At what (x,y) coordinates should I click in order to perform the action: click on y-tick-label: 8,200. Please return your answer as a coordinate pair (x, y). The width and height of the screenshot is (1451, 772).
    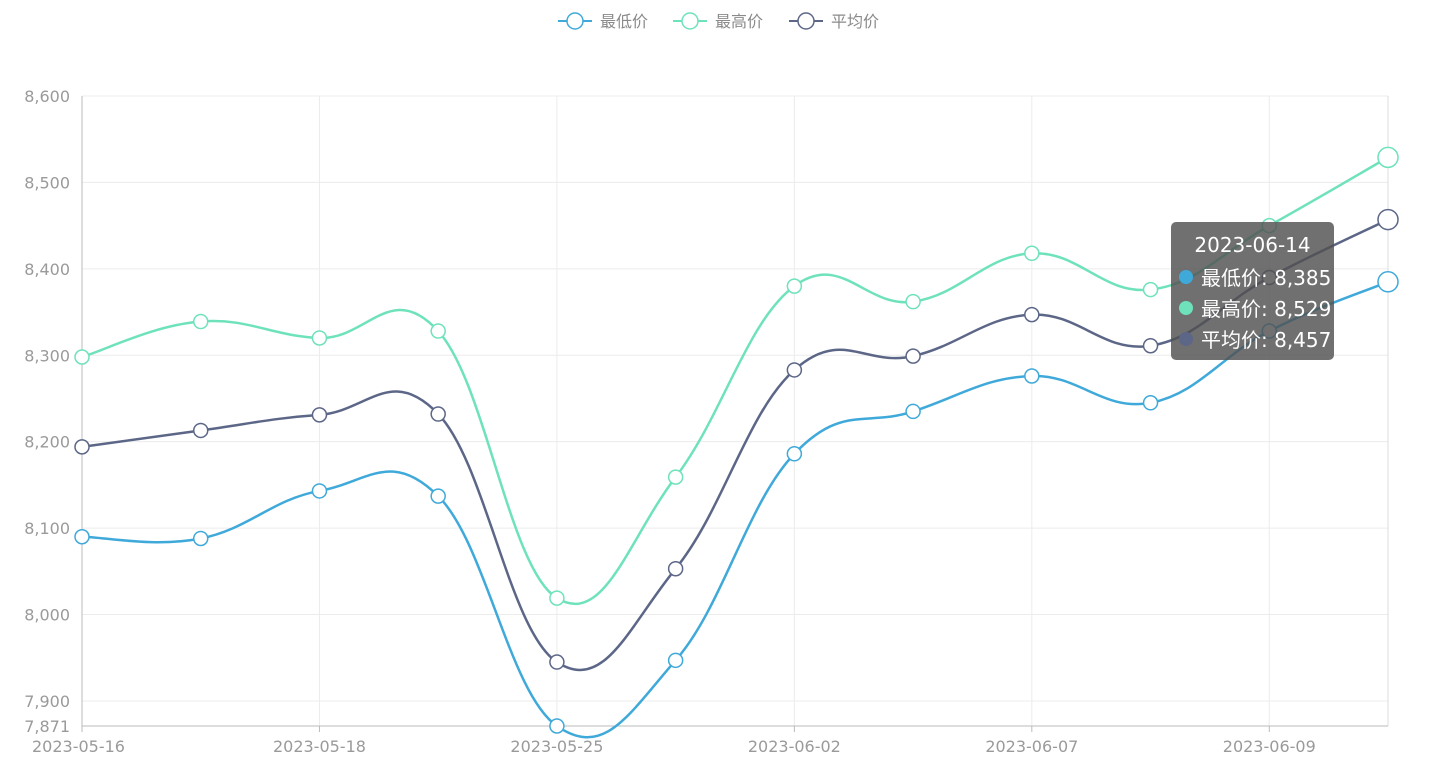
    Looking at the image, I should click on (47, 442).